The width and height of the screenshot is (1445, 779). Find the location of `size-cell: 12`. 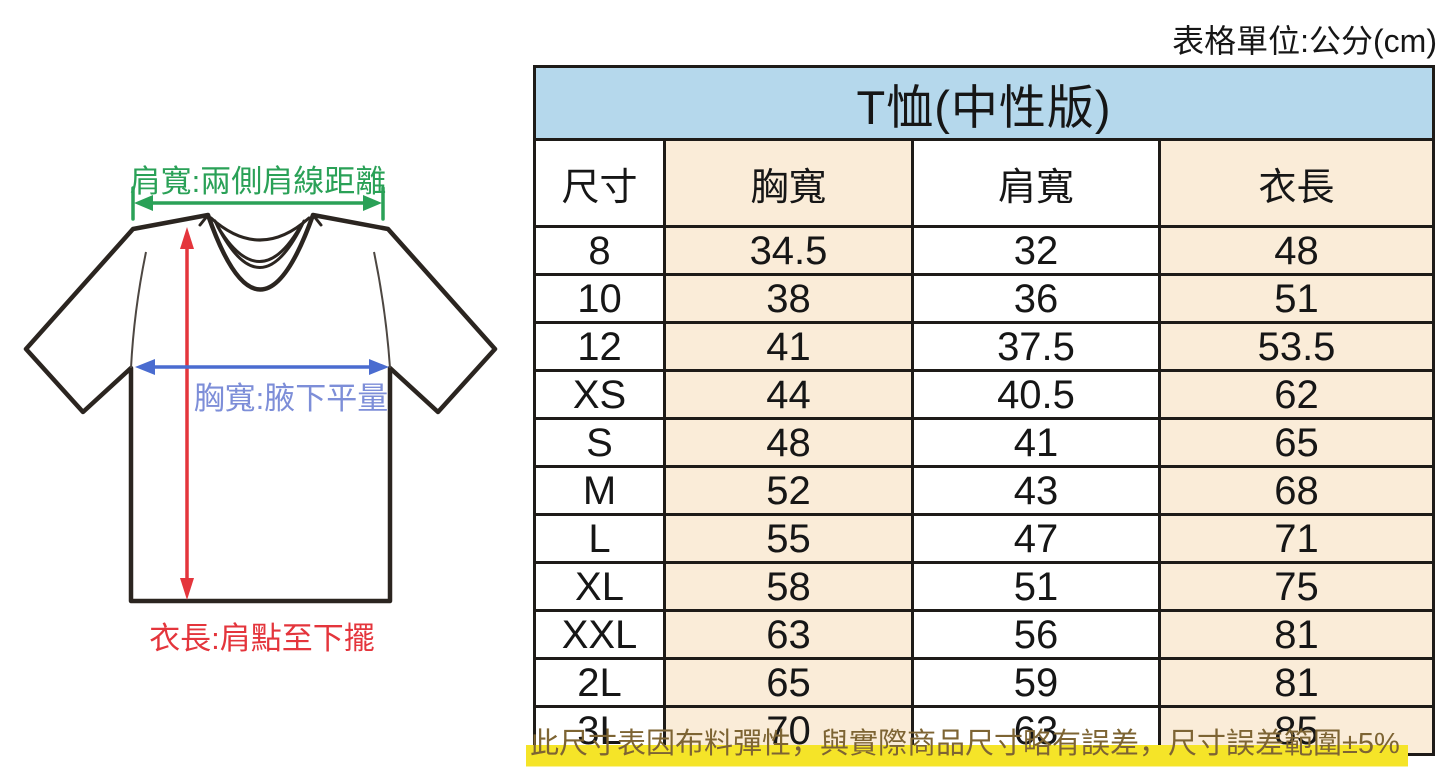

size-cell: 12 is located at coordinates (599, 346).